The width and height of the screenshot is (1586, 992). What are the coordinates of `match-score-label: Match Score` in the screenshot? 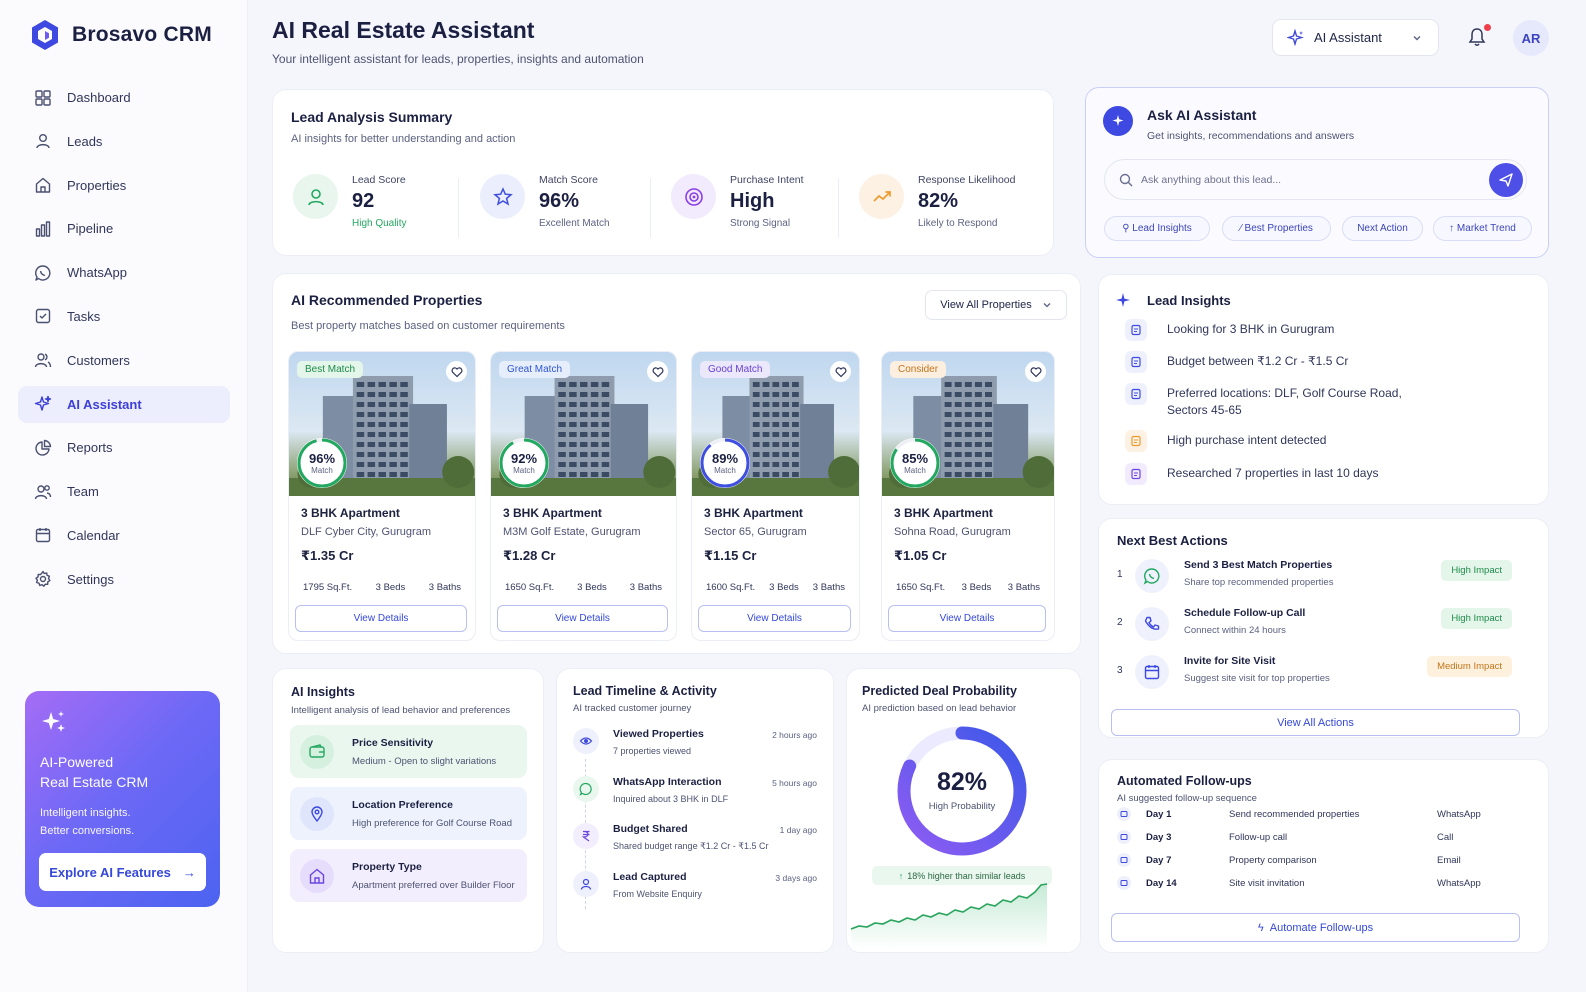 It's located at (568, 180).